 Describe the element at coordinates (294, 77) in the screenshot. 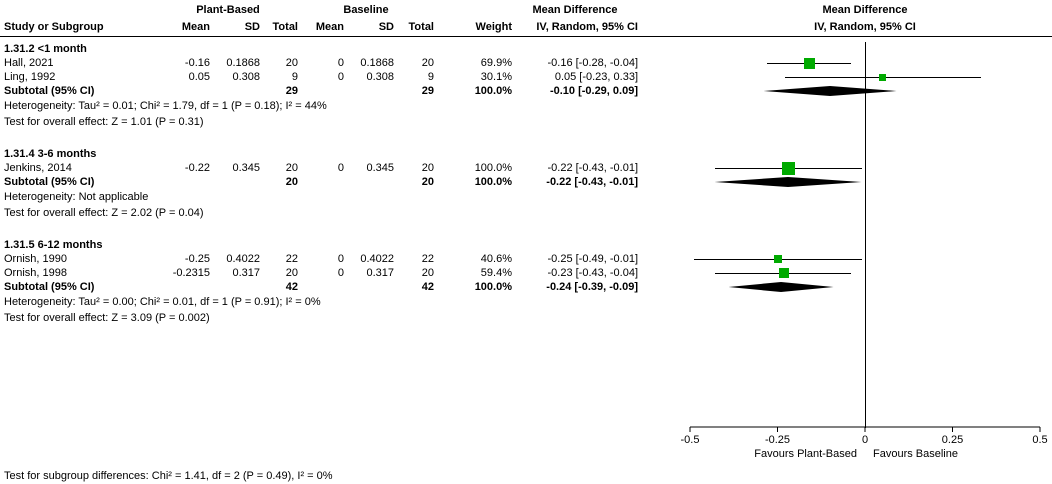

I see `plant-total-value: 9` at that location.